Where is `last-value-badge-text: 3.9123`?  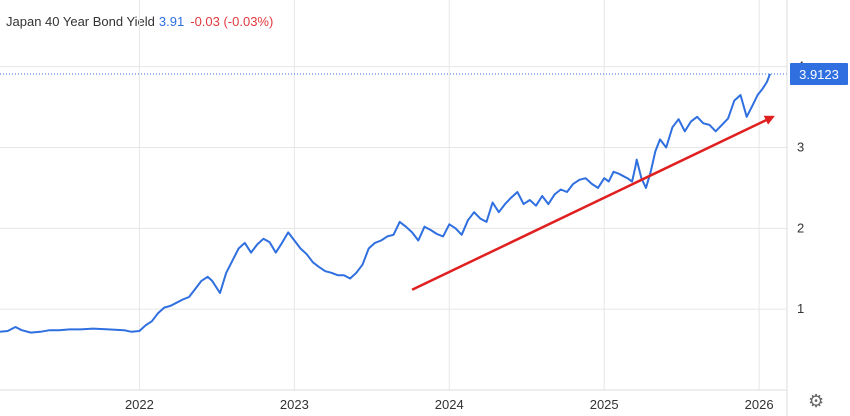
last-value-badge-text: 3.9123 is located at coordinates (819, 74).